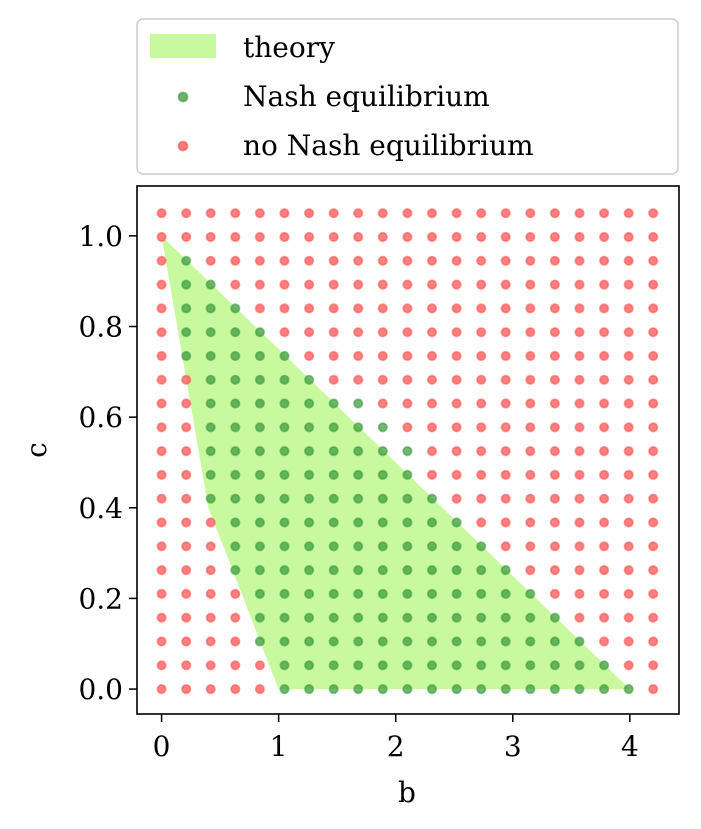 The image size is (701, 829). I want to click on x-tick-label: 1, so click(279, 746).